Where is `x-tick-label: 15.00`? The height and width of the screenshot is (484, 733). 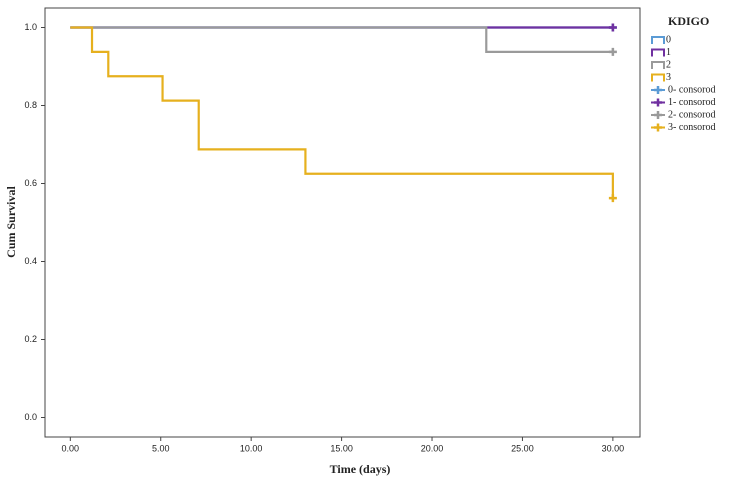 x-tick-label: 15.00 is located at coordinates (341, 448).